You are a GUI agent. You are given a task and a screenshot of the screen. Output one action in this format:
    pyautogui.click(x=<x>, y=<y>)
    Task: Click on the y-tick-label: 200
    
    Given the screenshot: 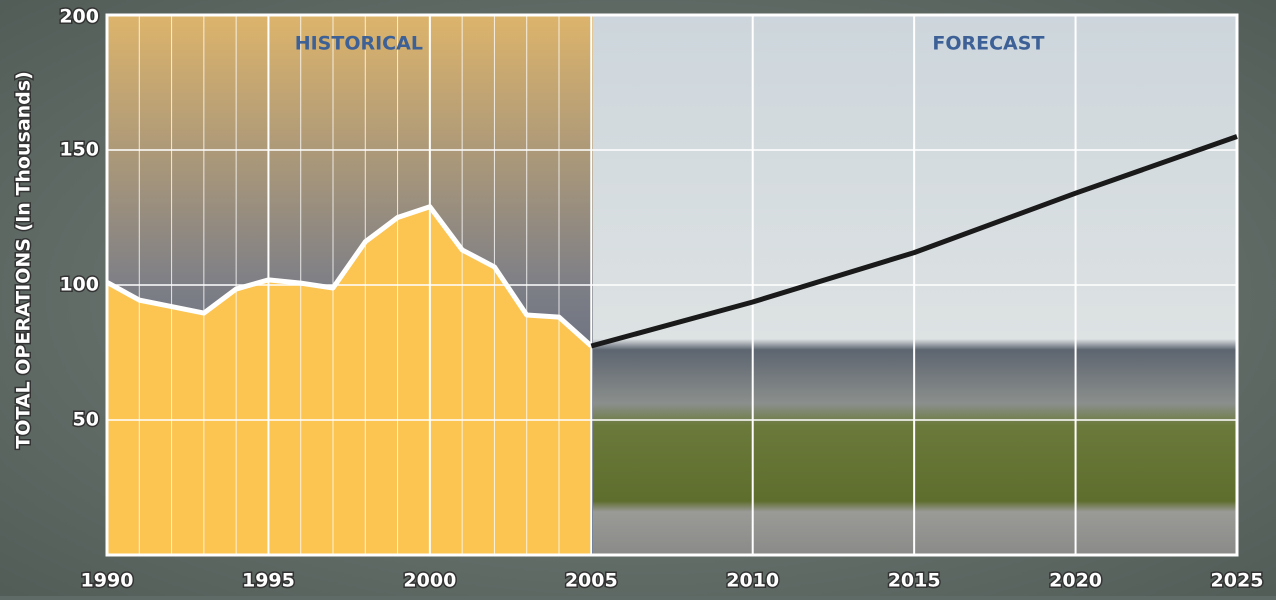 What is the action you would take?
    pyautogui.click(x=79, y=17)
    